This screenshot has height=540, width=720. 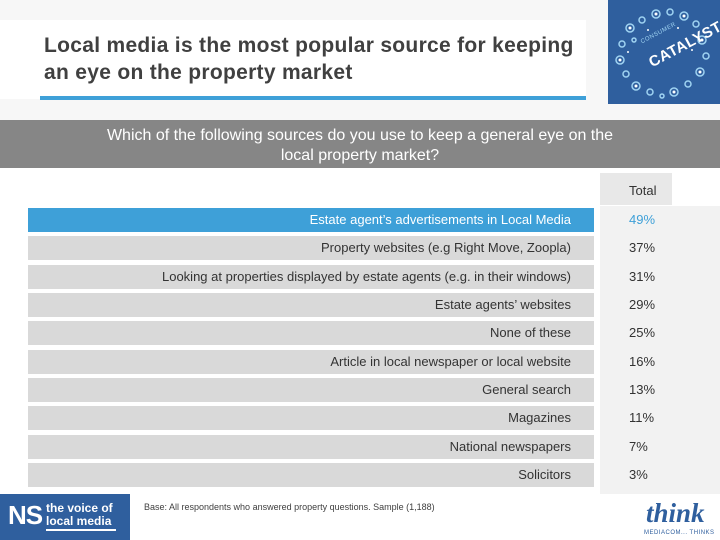 I want to click on question-band, so click(x=360, y=144).